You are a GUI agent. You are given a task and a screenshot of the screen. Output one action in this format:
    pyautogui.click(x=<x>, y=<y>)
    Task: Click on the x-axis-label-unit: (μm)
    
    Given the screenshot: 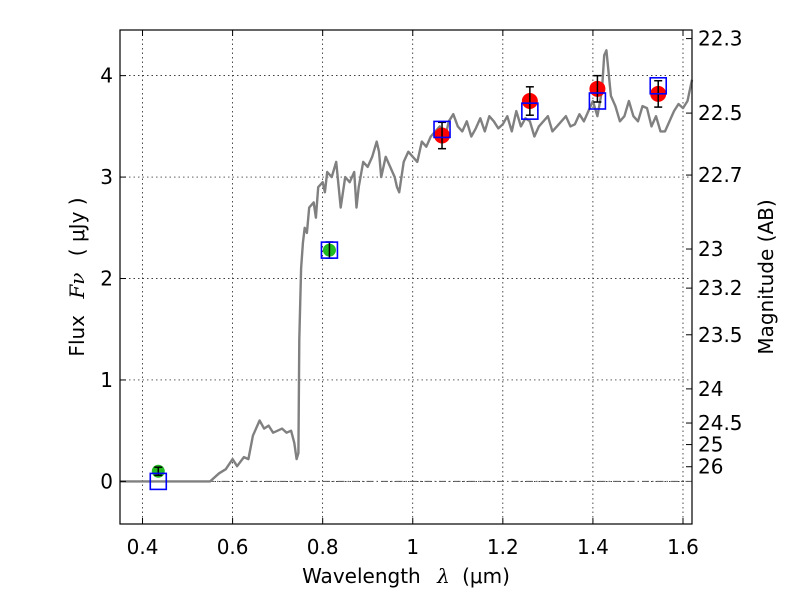 What is the action you would take?
    pyautogui.click(x=486, y=576)
    